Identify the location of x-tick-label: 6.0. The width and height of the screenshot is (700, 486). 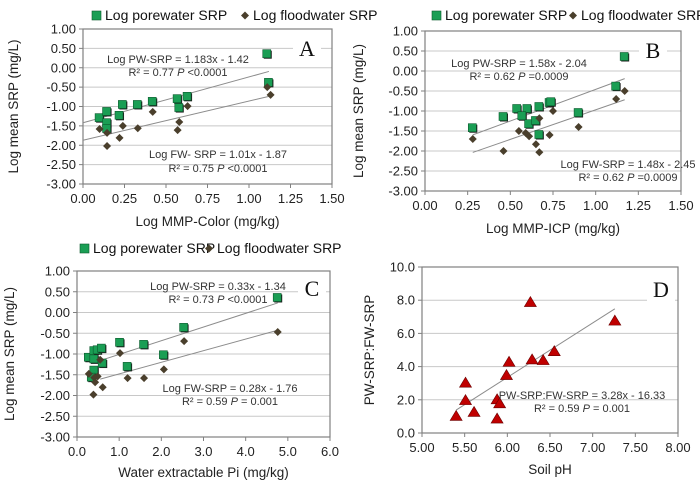
(330, 451).